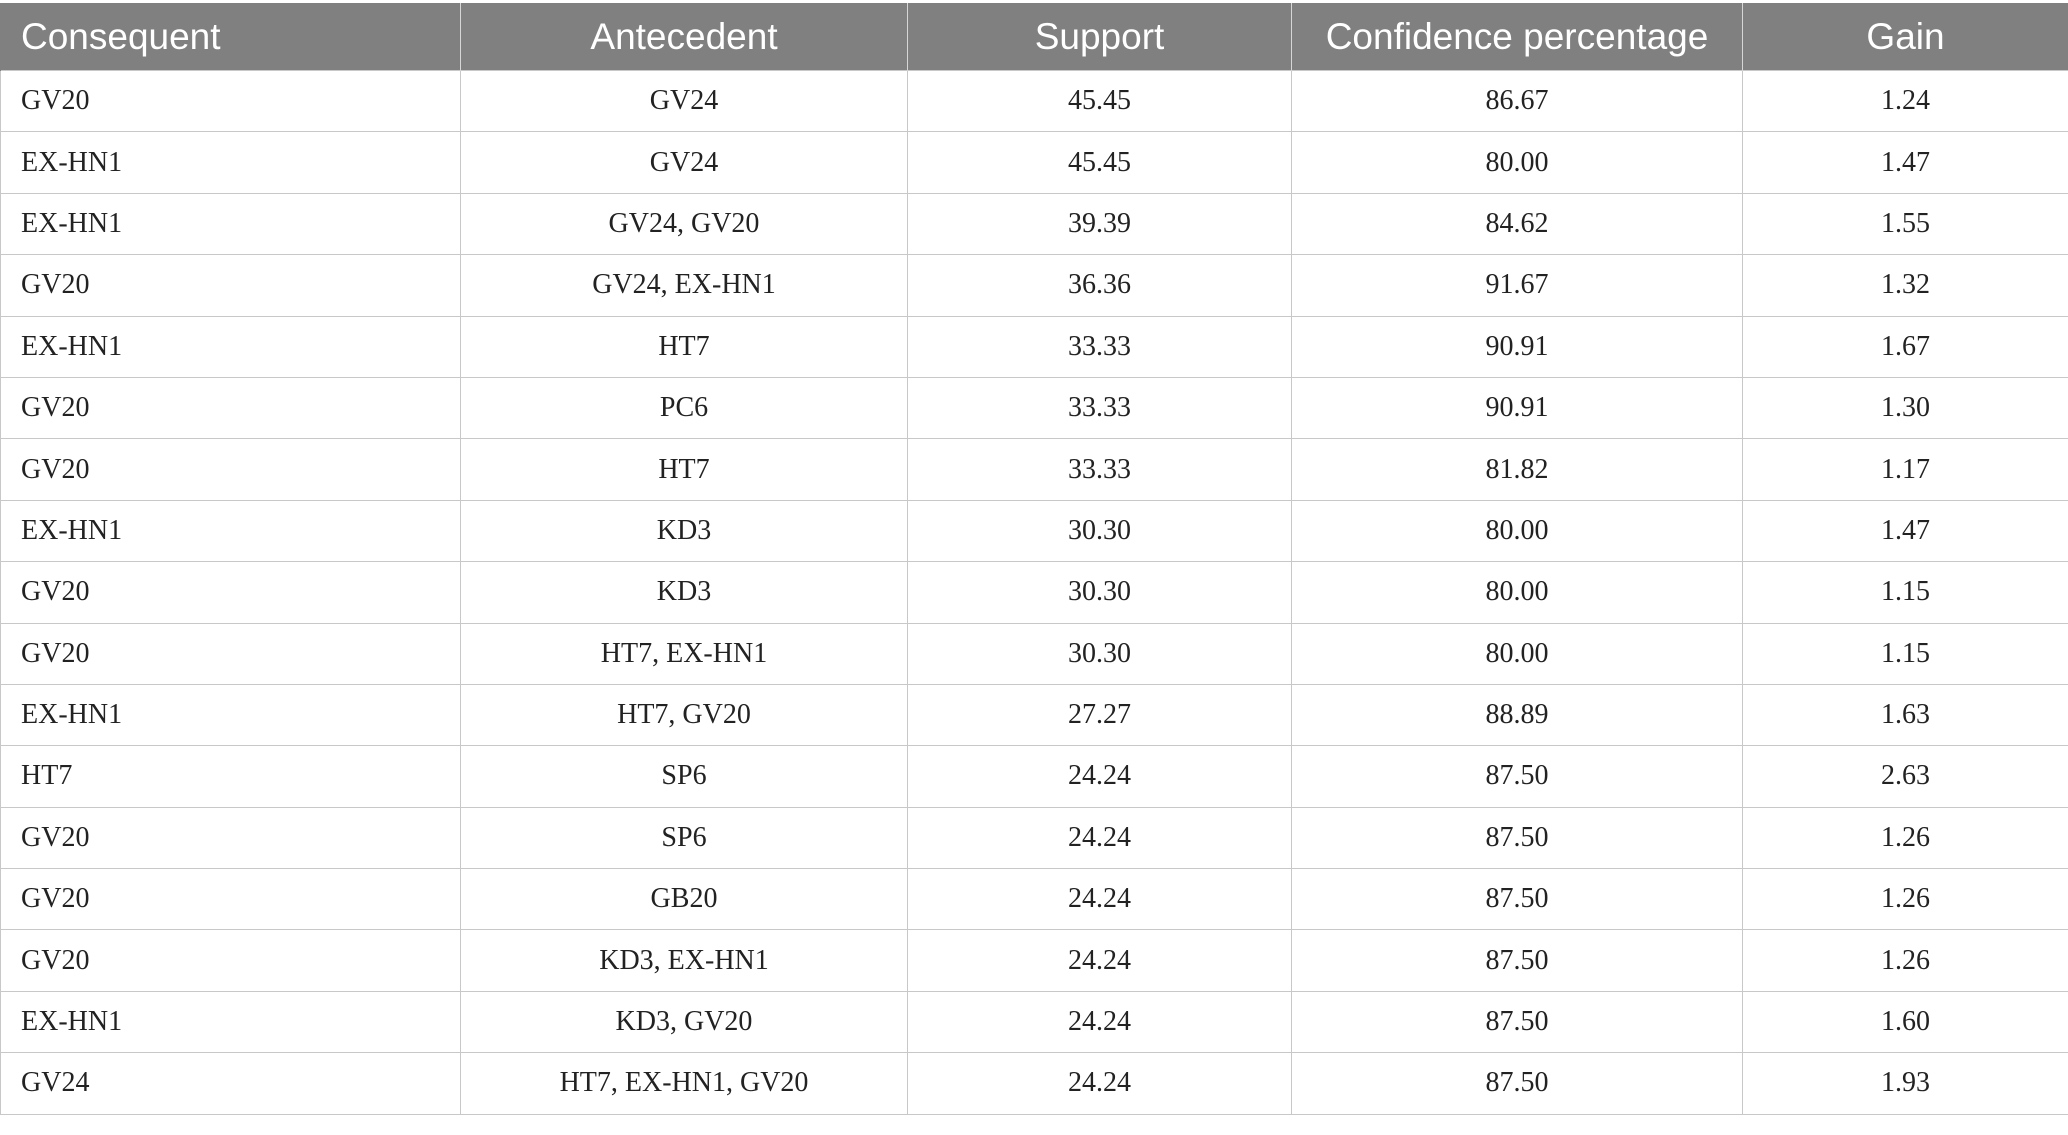 This screenshot has width=2068, height=1135. I want to click on table-row: EX-HN1 GV24, GV20 39.39 84.62 1.55, so click(1034, 224).